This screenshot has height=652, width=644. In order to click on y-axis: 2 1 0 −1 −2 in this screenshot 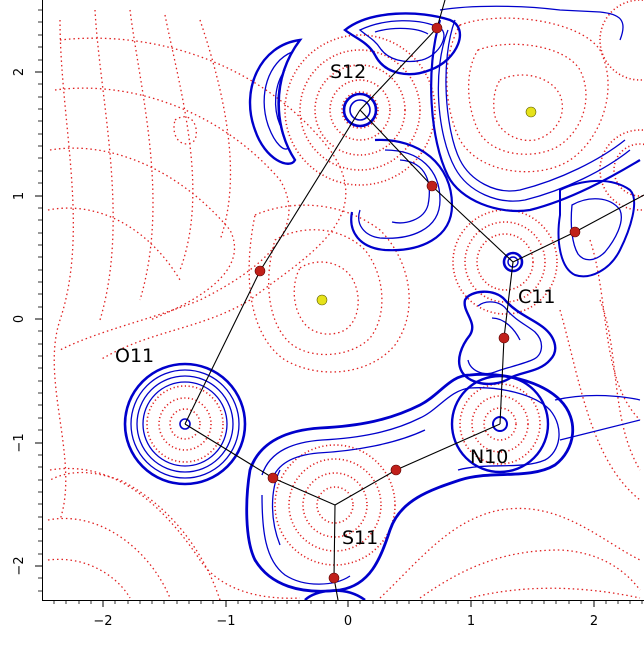, I will do `click(27, 300)`.